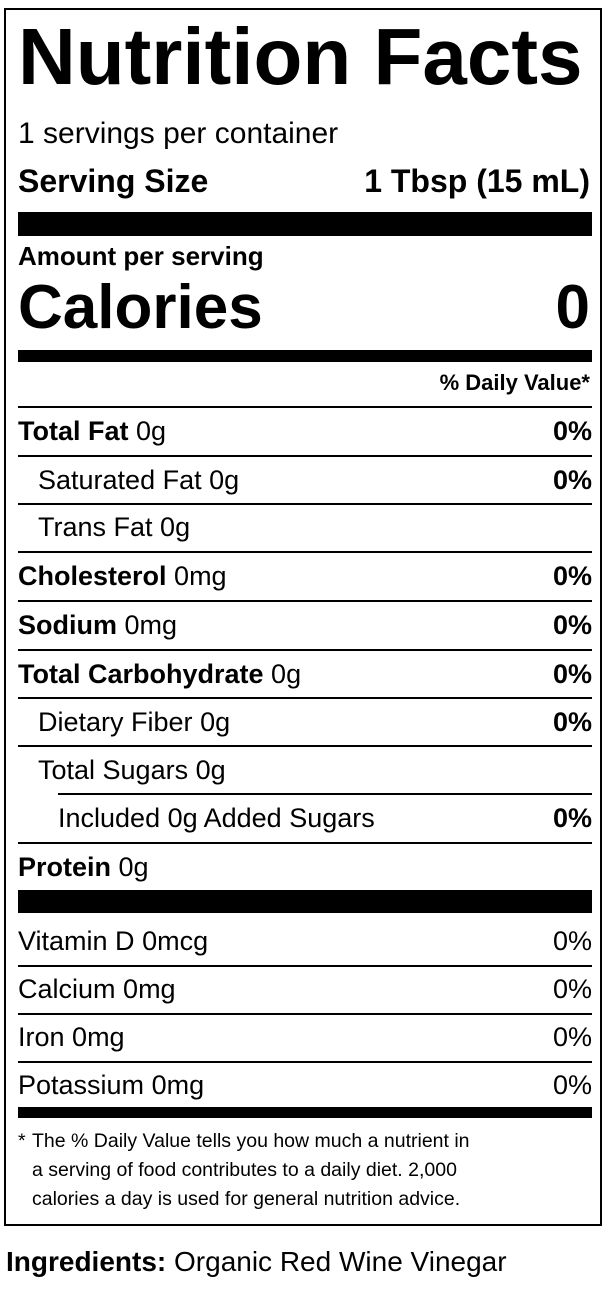  What do you see at coordinates (300, 56) in the screenshot?
I see `title: Nutrition Facts` at bounding box center [300, 56].